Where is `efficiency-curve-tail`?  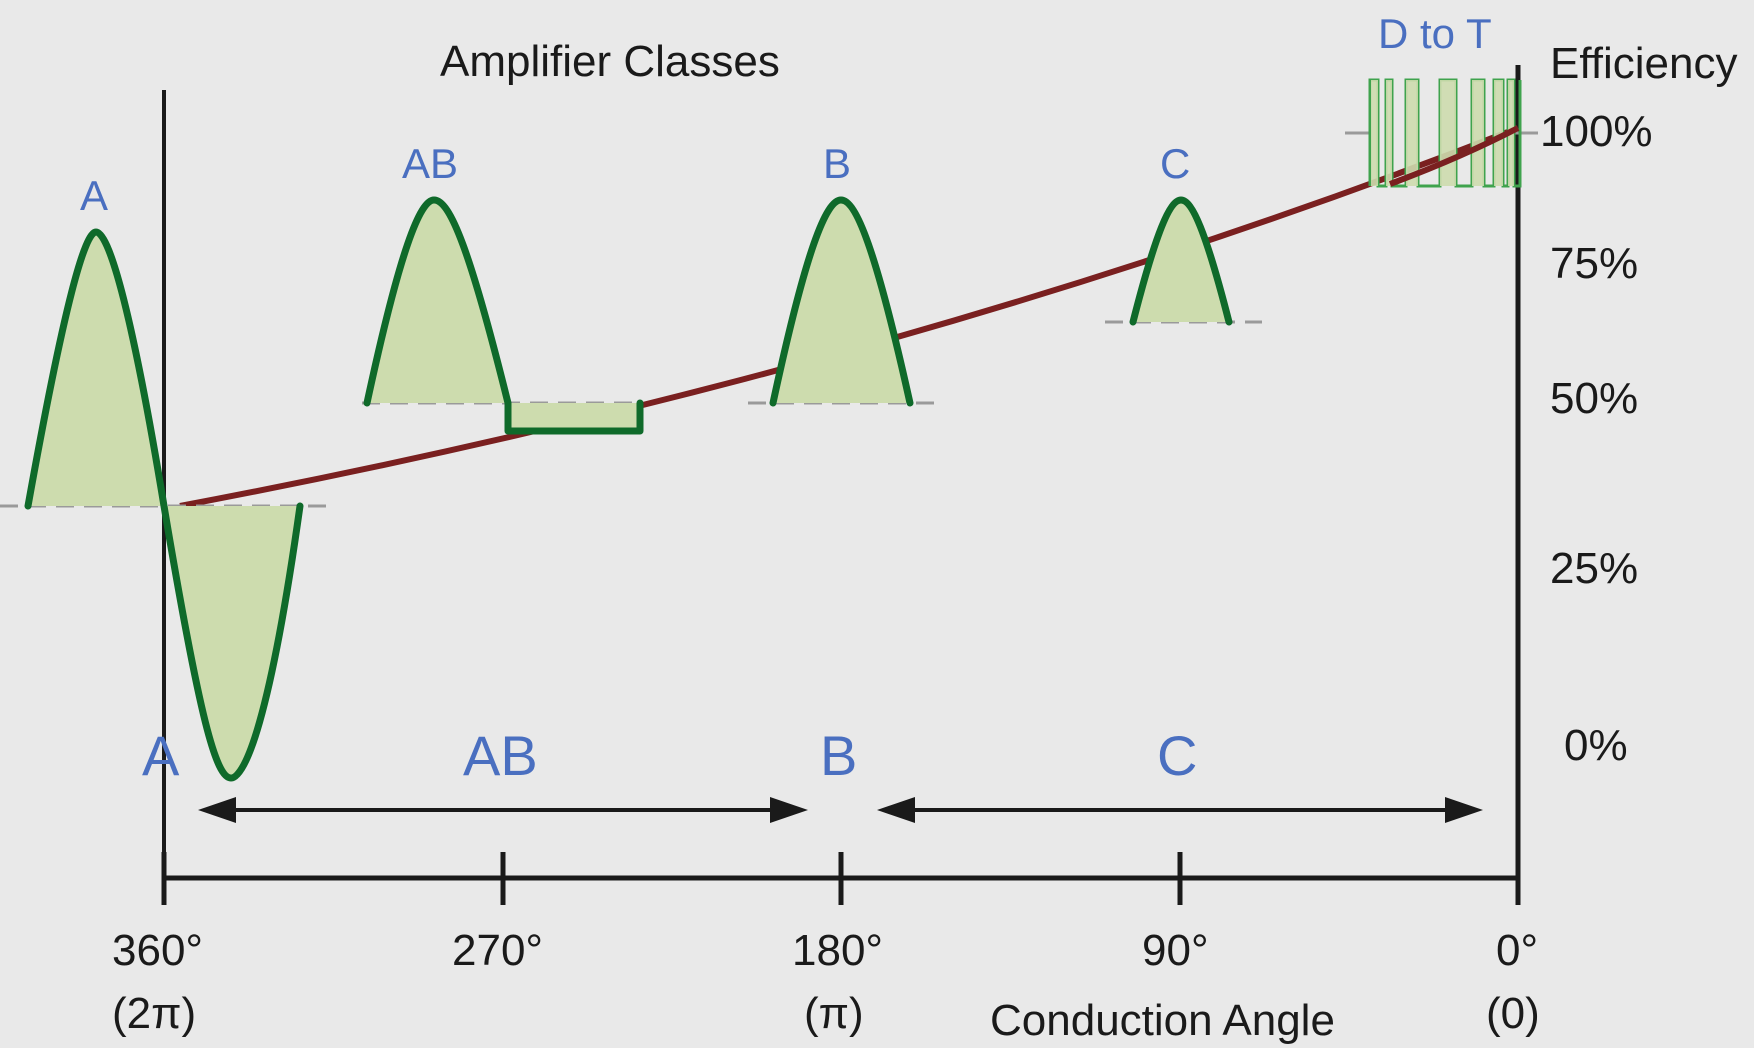
efficiency-curve-tail is located at coordinates (1454, 156).